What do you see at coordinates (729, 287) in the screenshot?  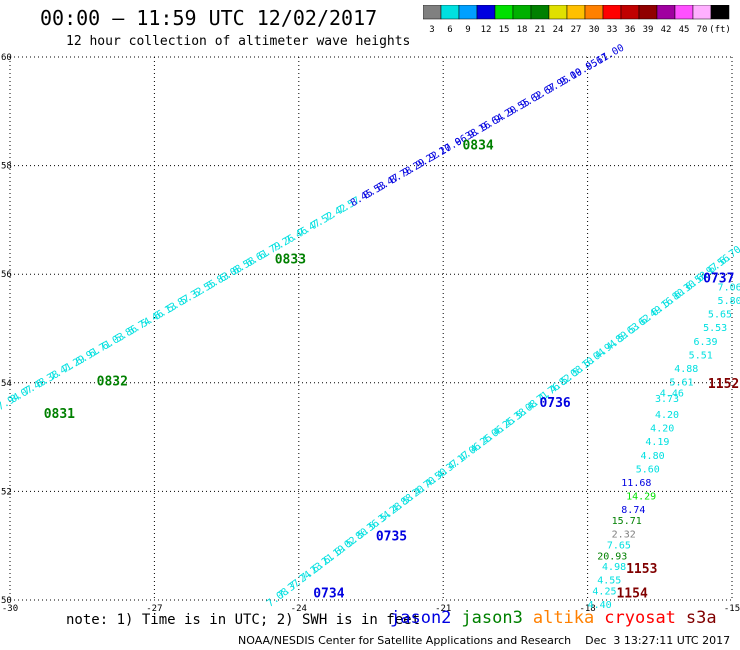 I see `wave-height-value: 7.06` at bounding box center [729, 287].